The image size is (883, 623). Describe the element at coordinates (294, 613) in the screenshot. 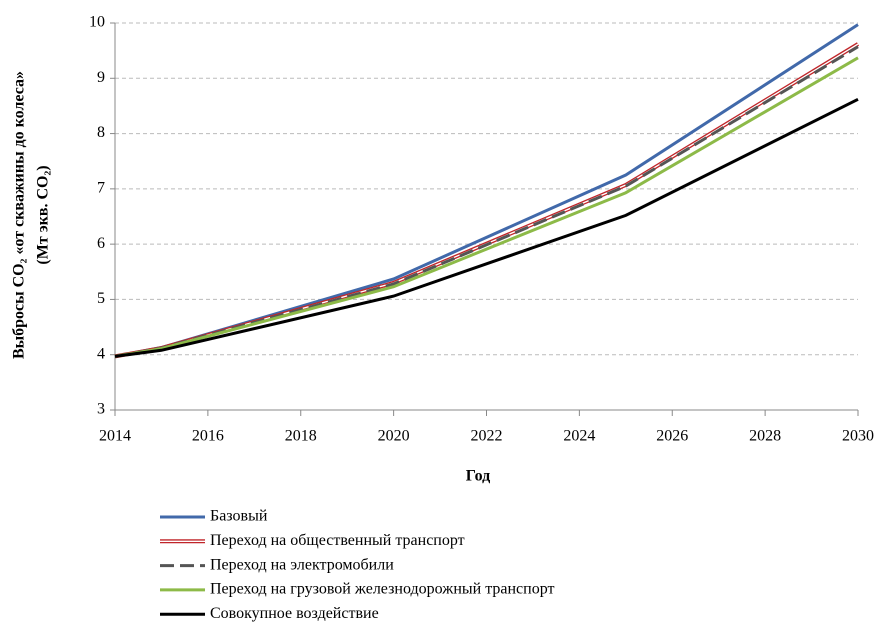

I see `legend-label: Совокупное воздействие` at that location.